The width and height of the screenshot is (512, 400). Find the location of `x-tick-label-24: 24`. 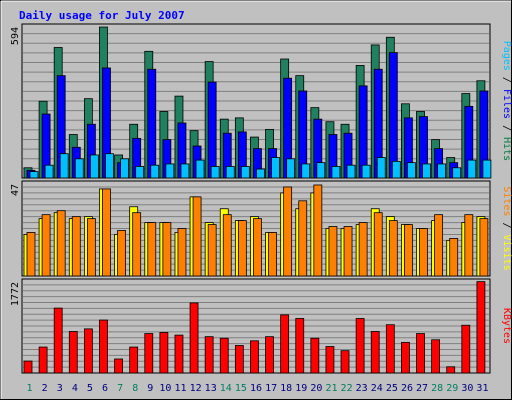

x-tick-label-24: 24 is located at coordinates (377, 388).